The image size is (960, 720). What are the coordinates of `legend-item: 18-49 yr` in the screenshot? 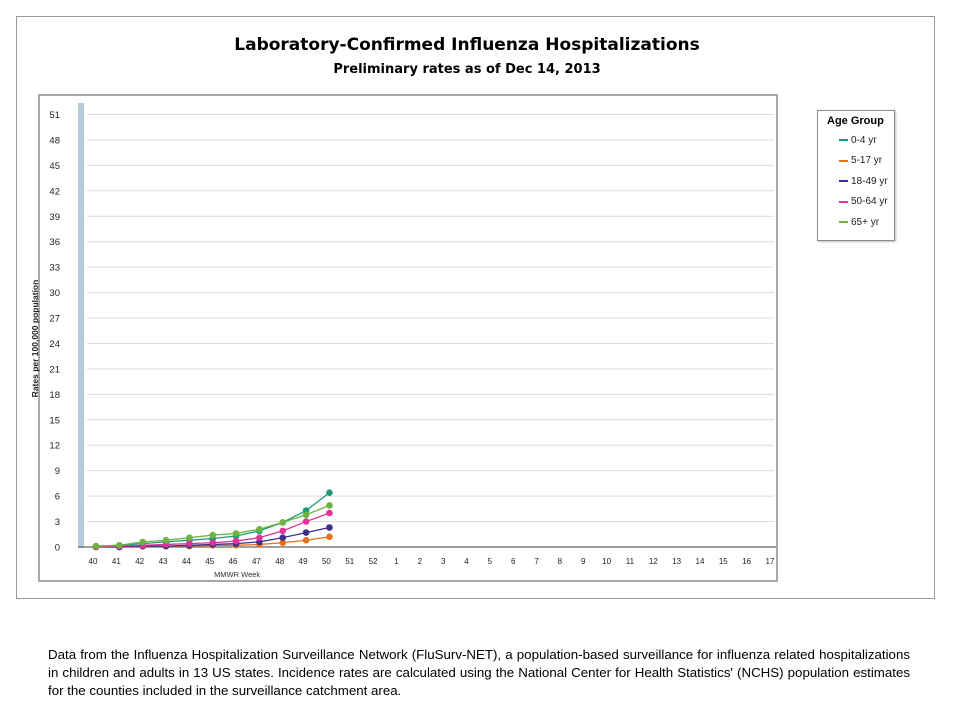 It's located at (863, 181).